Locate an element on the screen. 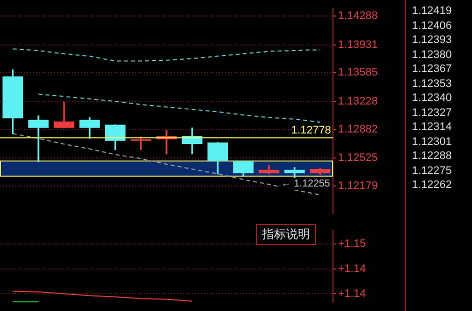  y-tick-label: 1.12882 is located at coordinates (358, 129).